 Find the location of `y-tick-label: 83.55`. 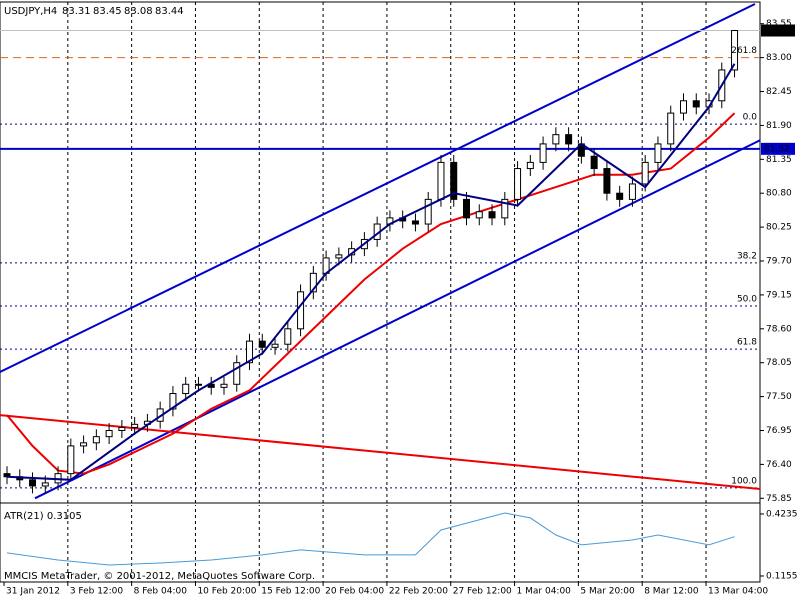

y-tick-label: 83.55 is located at coordinates (779, 24).